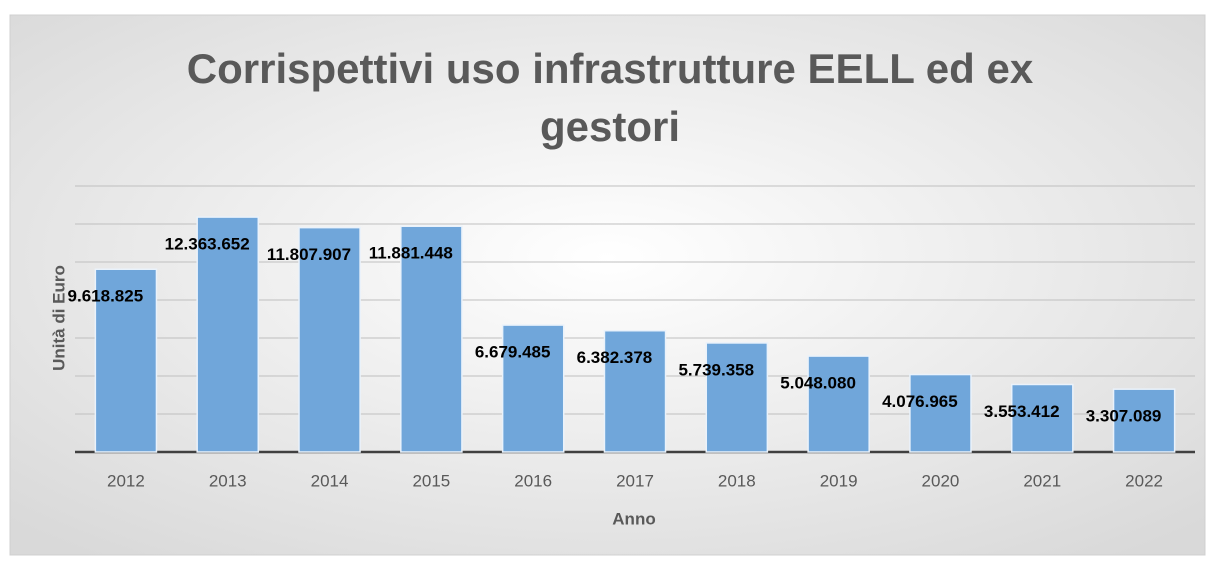  Describe the element at coordinates (411, 253) in the screenshot. I see `data-label: 11.881.448` at that location.